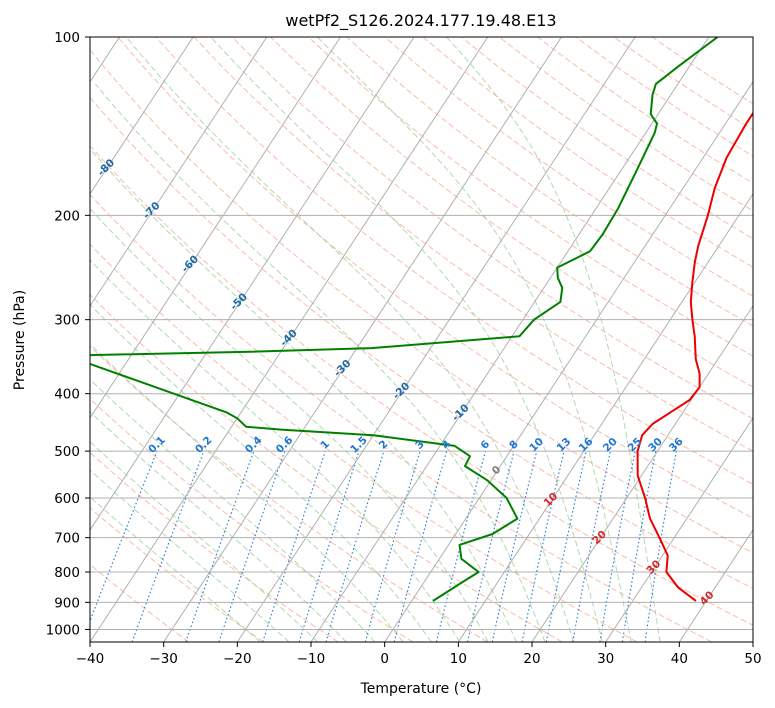 The image size is (775, 708). Describe the element at coordinates (237, 659) in the screenshot. I see `x-tick-label: −20` at that location.